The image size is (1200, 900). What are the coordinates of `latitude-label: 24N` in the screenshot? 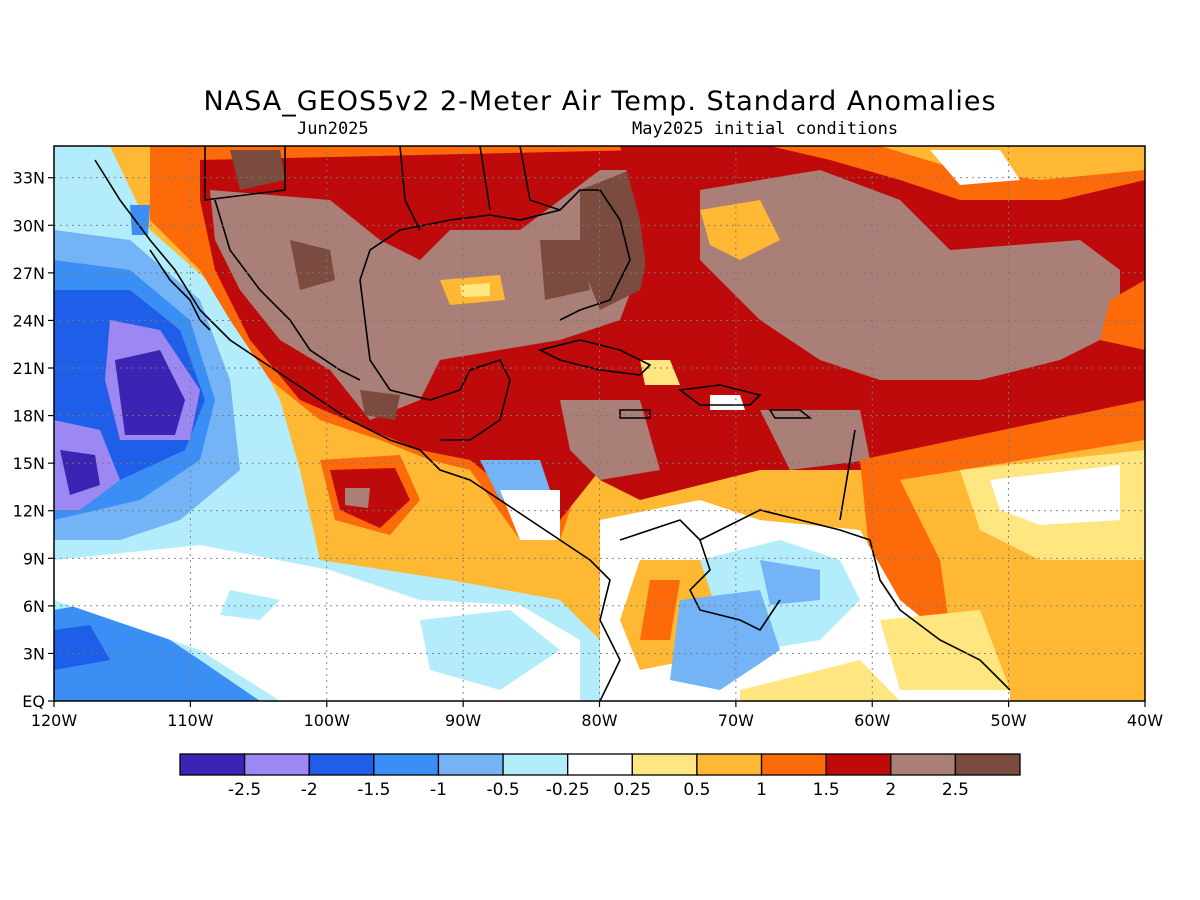 It's located at (29, 320).